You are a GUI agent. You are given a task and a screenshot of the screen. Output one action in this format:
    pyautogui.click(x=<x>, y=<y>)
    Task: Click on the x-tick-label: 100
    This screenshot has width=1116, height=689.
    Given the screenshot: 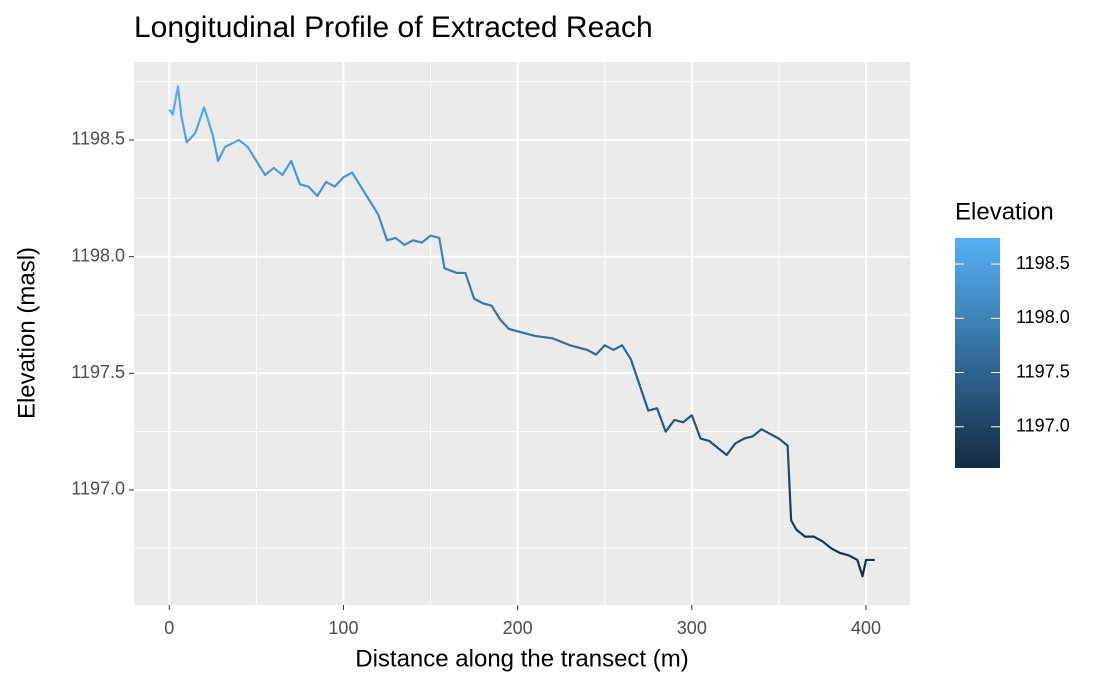 What is the action you would take?
    pyautogui.click(x=343, y=628)
    